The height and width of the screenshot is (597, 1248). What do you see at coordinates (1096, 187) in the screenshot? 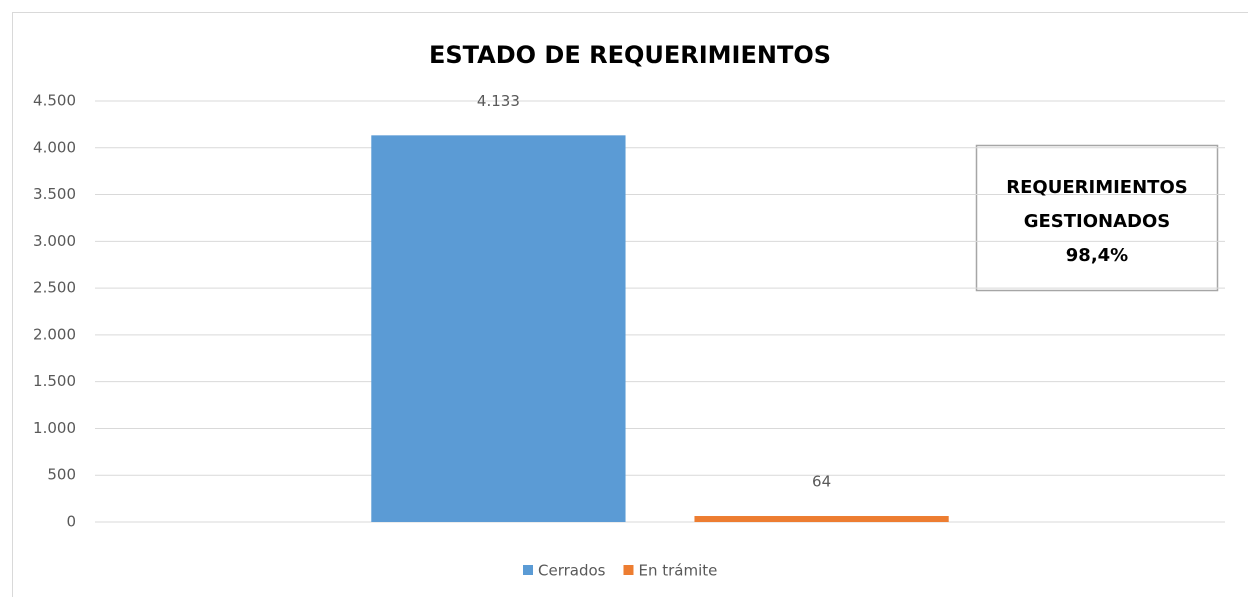
I see `annotation-text: REQUERIMIENTOS` at bounding box center [1096, 187].